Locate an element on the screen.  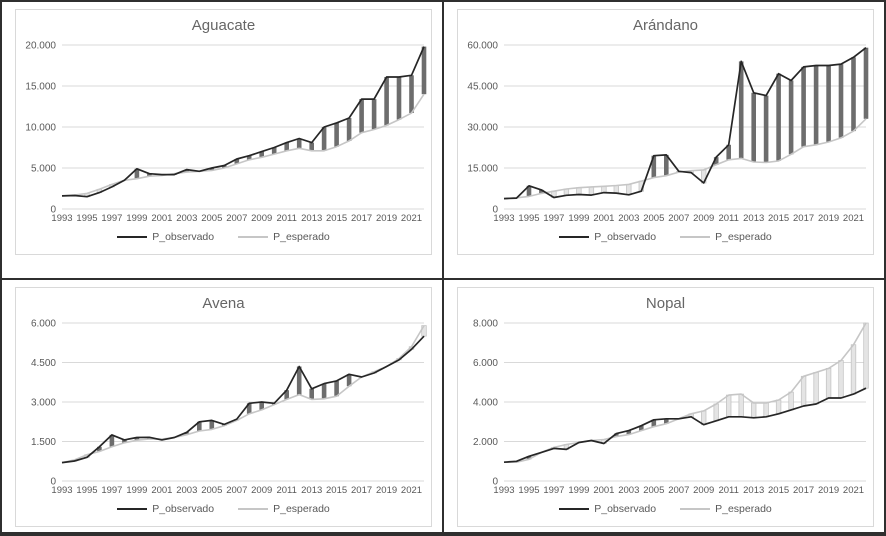
chart-title: Arándano is located at coordinates (665, 25).